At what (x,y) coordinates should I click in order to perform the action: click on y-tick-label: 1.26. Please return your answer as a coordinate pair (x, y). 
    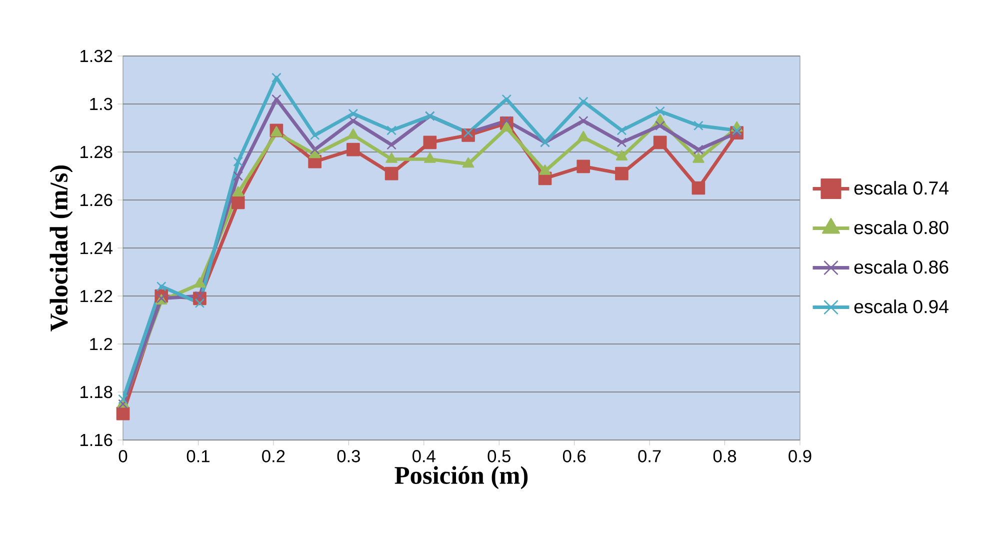
    Looking at the image, I should click on (96, 200).